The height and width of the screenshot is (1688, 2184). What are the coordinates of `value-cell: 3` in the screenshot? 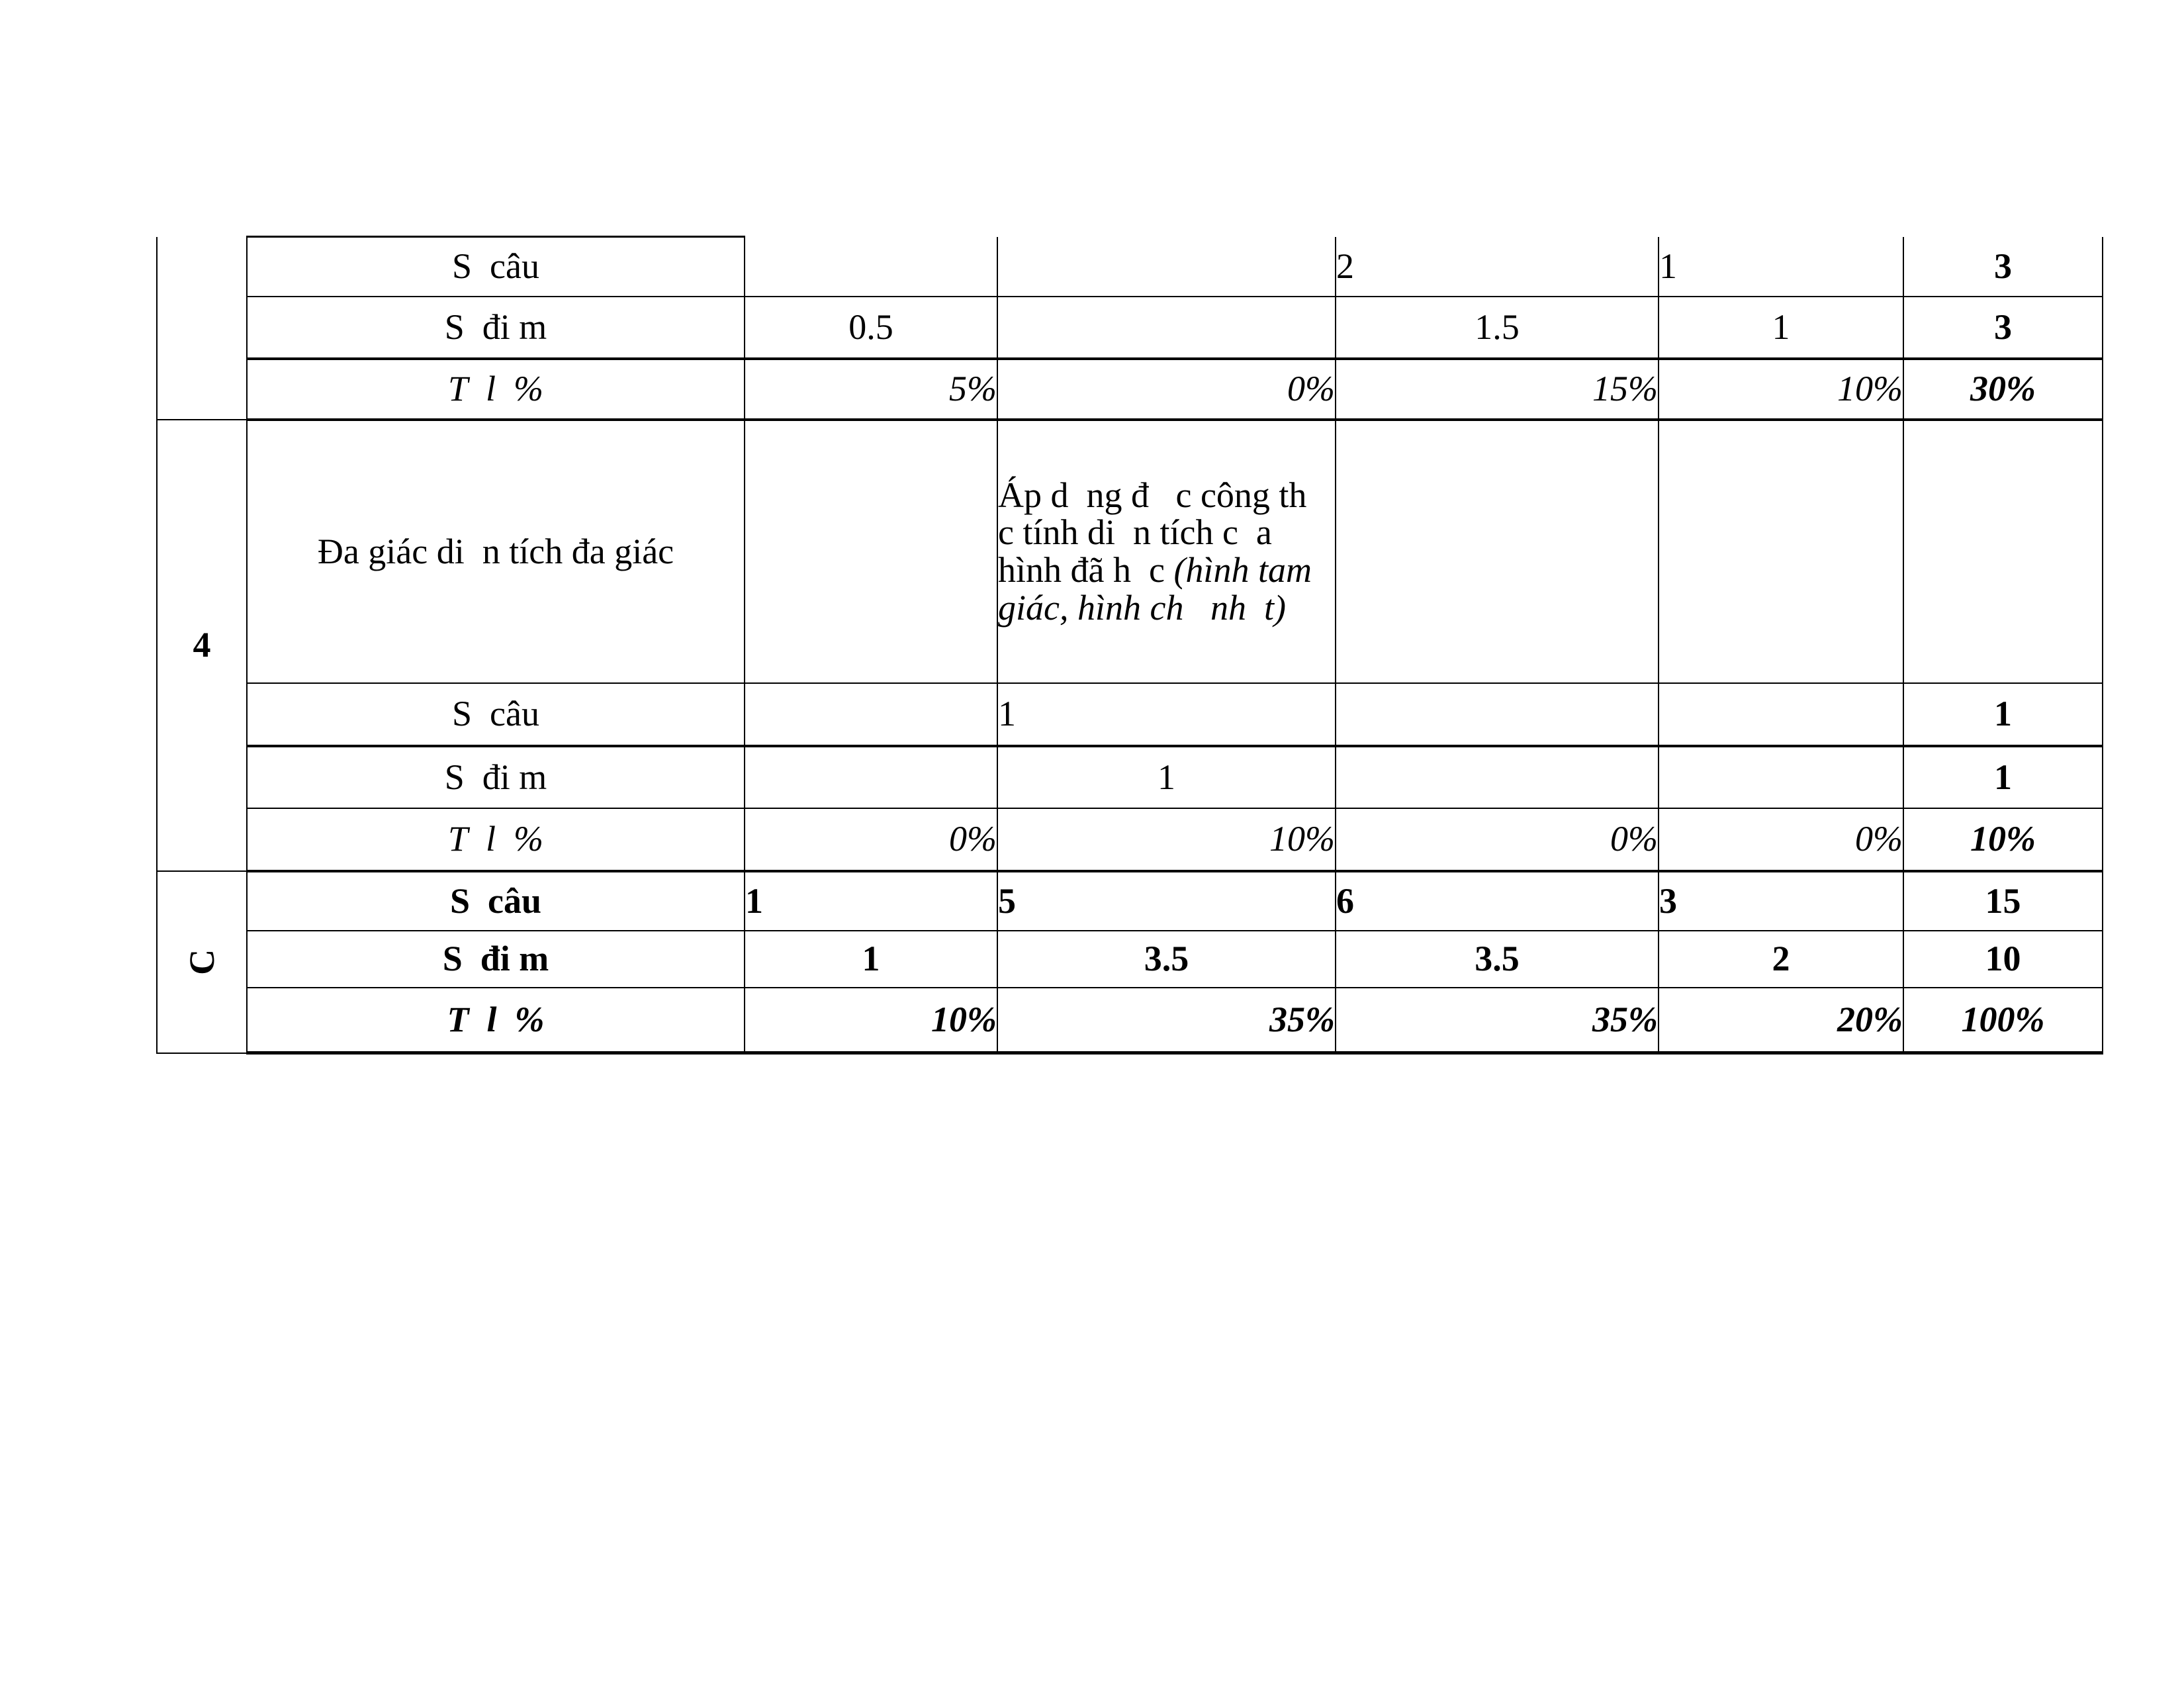 It's located at (1781, 900).